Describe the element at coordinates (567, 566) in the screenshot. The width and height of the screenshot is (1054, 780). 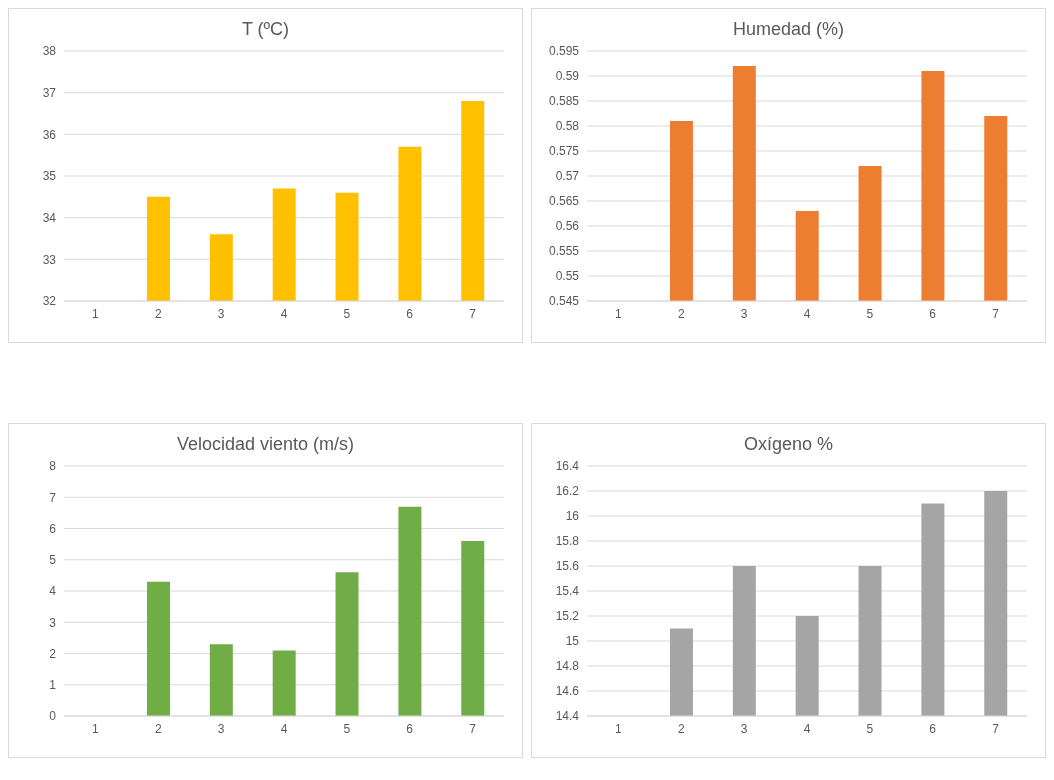
I see `y-tick-label: 15.6` at that location.